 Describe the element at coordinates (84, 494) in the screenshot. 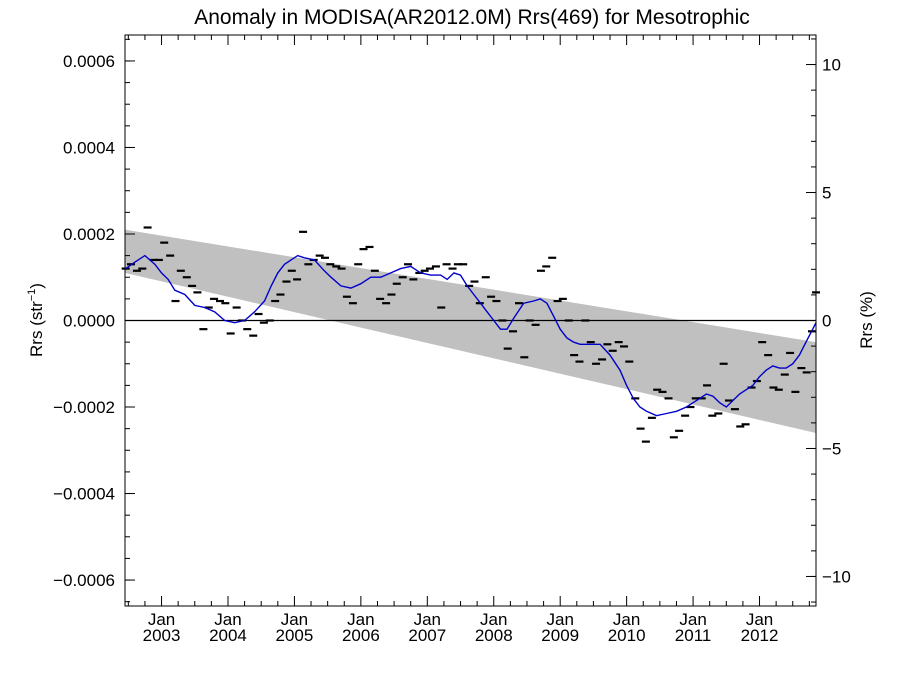

I see `y-left-tick-label: −0.0004` at that location.